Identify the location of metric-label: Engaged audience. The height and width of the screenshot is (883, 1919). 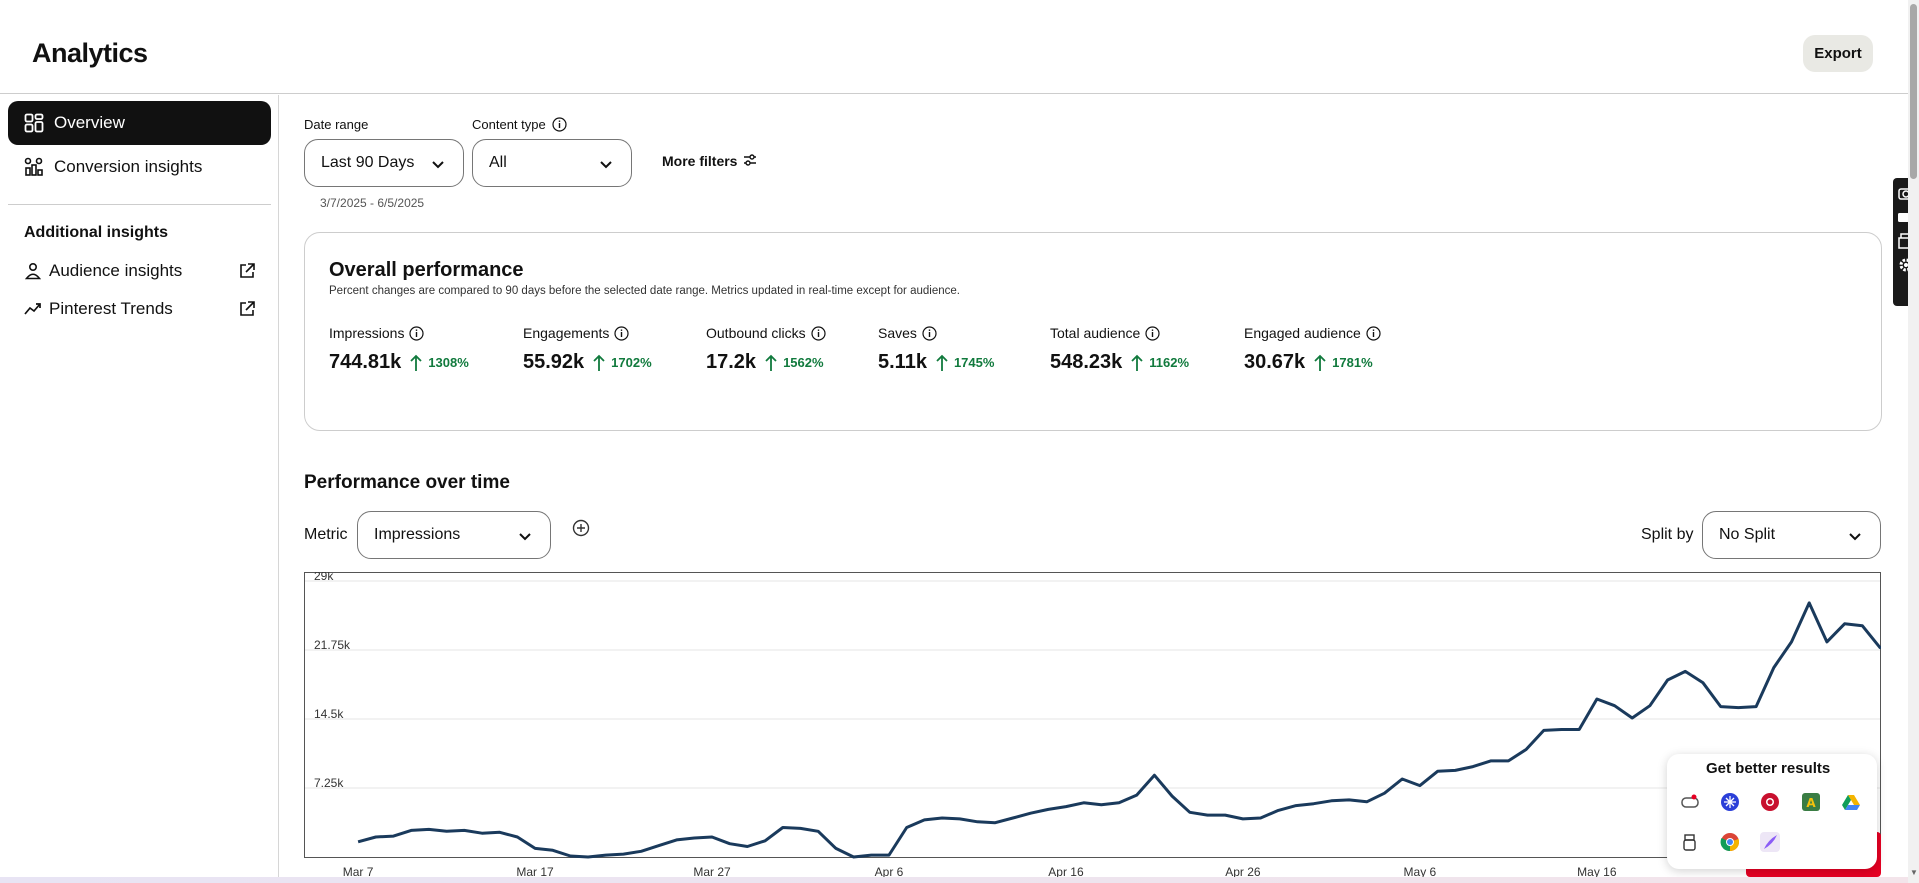
(1302, 333).